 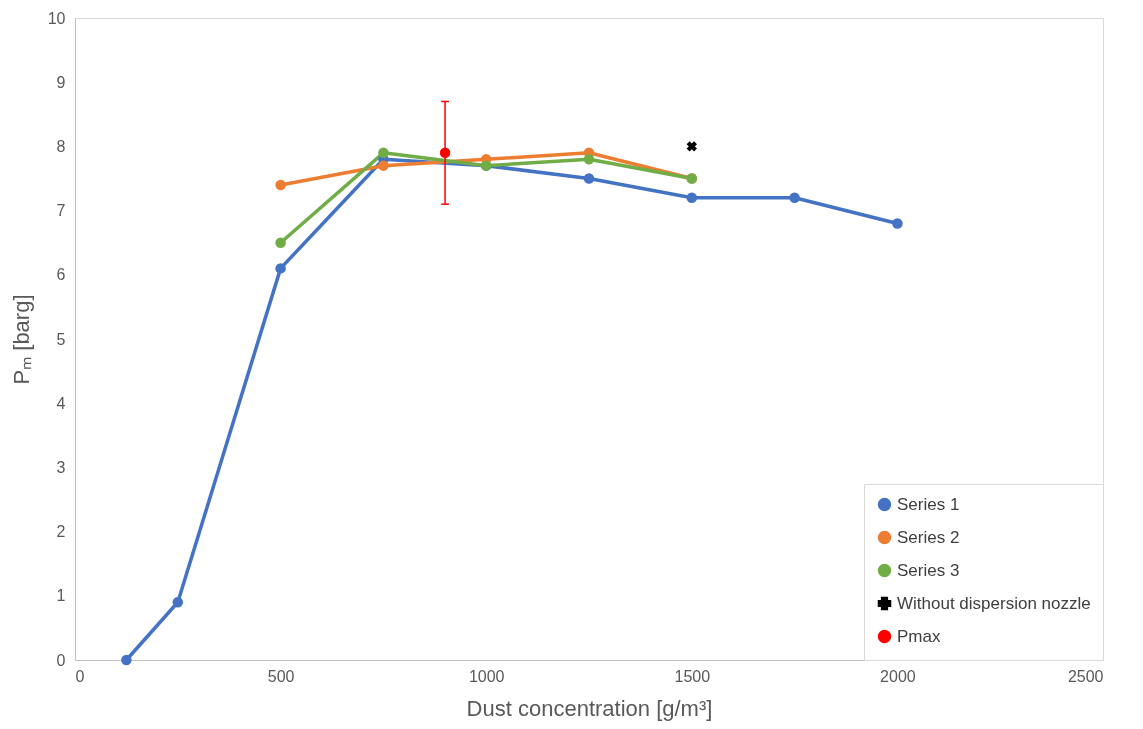 I want to click on x-tick-label: 1000, so click(x=486, y=676).